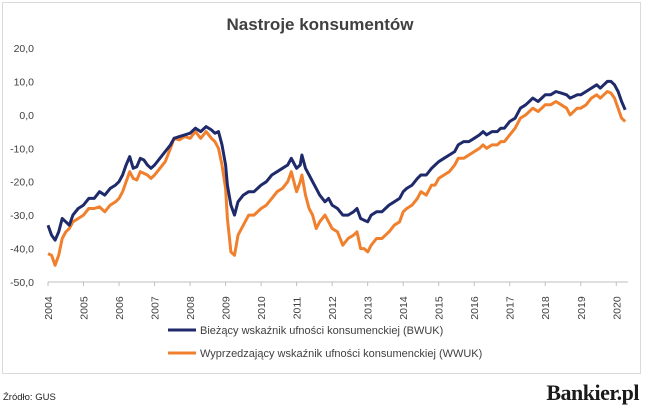  What do you see at coordinates (262, 308) in the screenshot?
I see `x-tick-label: 2010` at bounding box center [262, 308].